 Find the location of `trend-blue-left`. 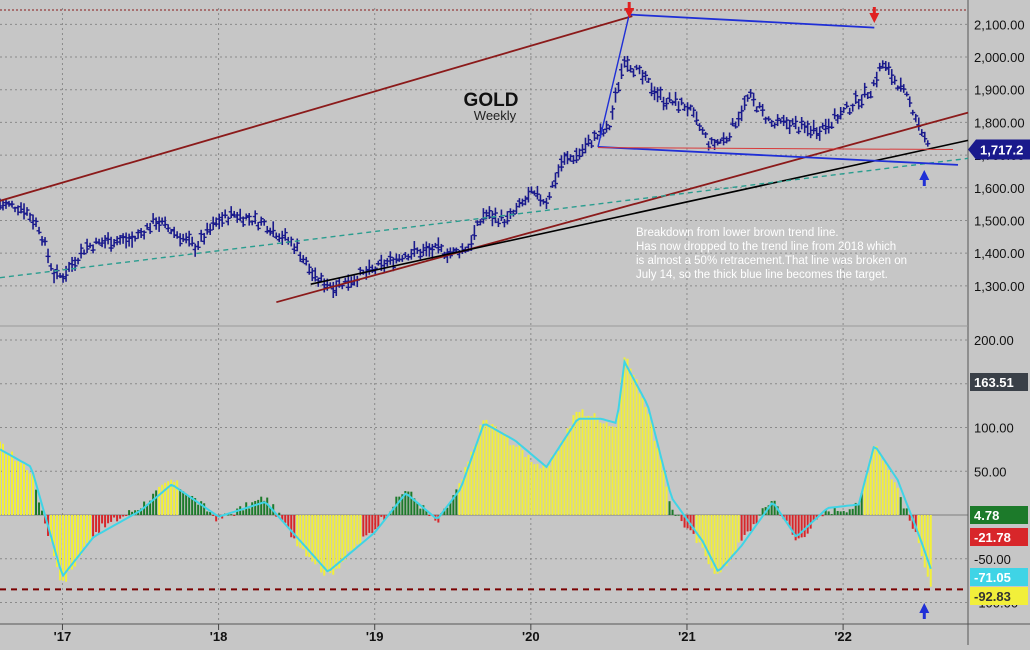

trend-blue-left is located at coordinates (613, 81).